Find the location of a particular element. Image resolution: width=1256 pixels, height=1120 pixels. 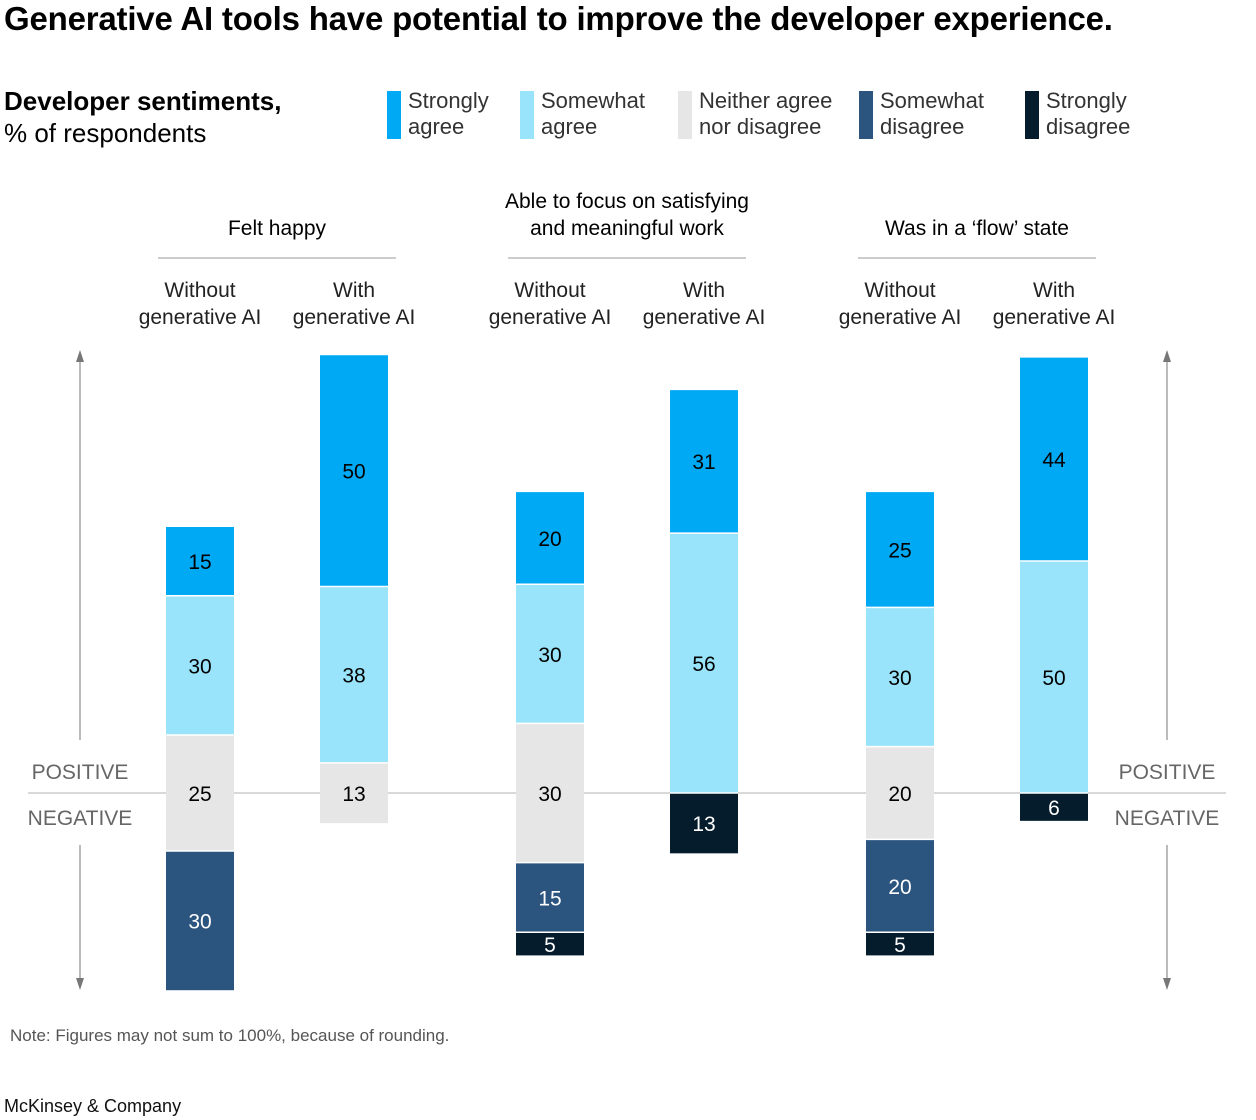

data-label-neither-agree-nor-disagree: 13 is located at coordinates (353, 794).